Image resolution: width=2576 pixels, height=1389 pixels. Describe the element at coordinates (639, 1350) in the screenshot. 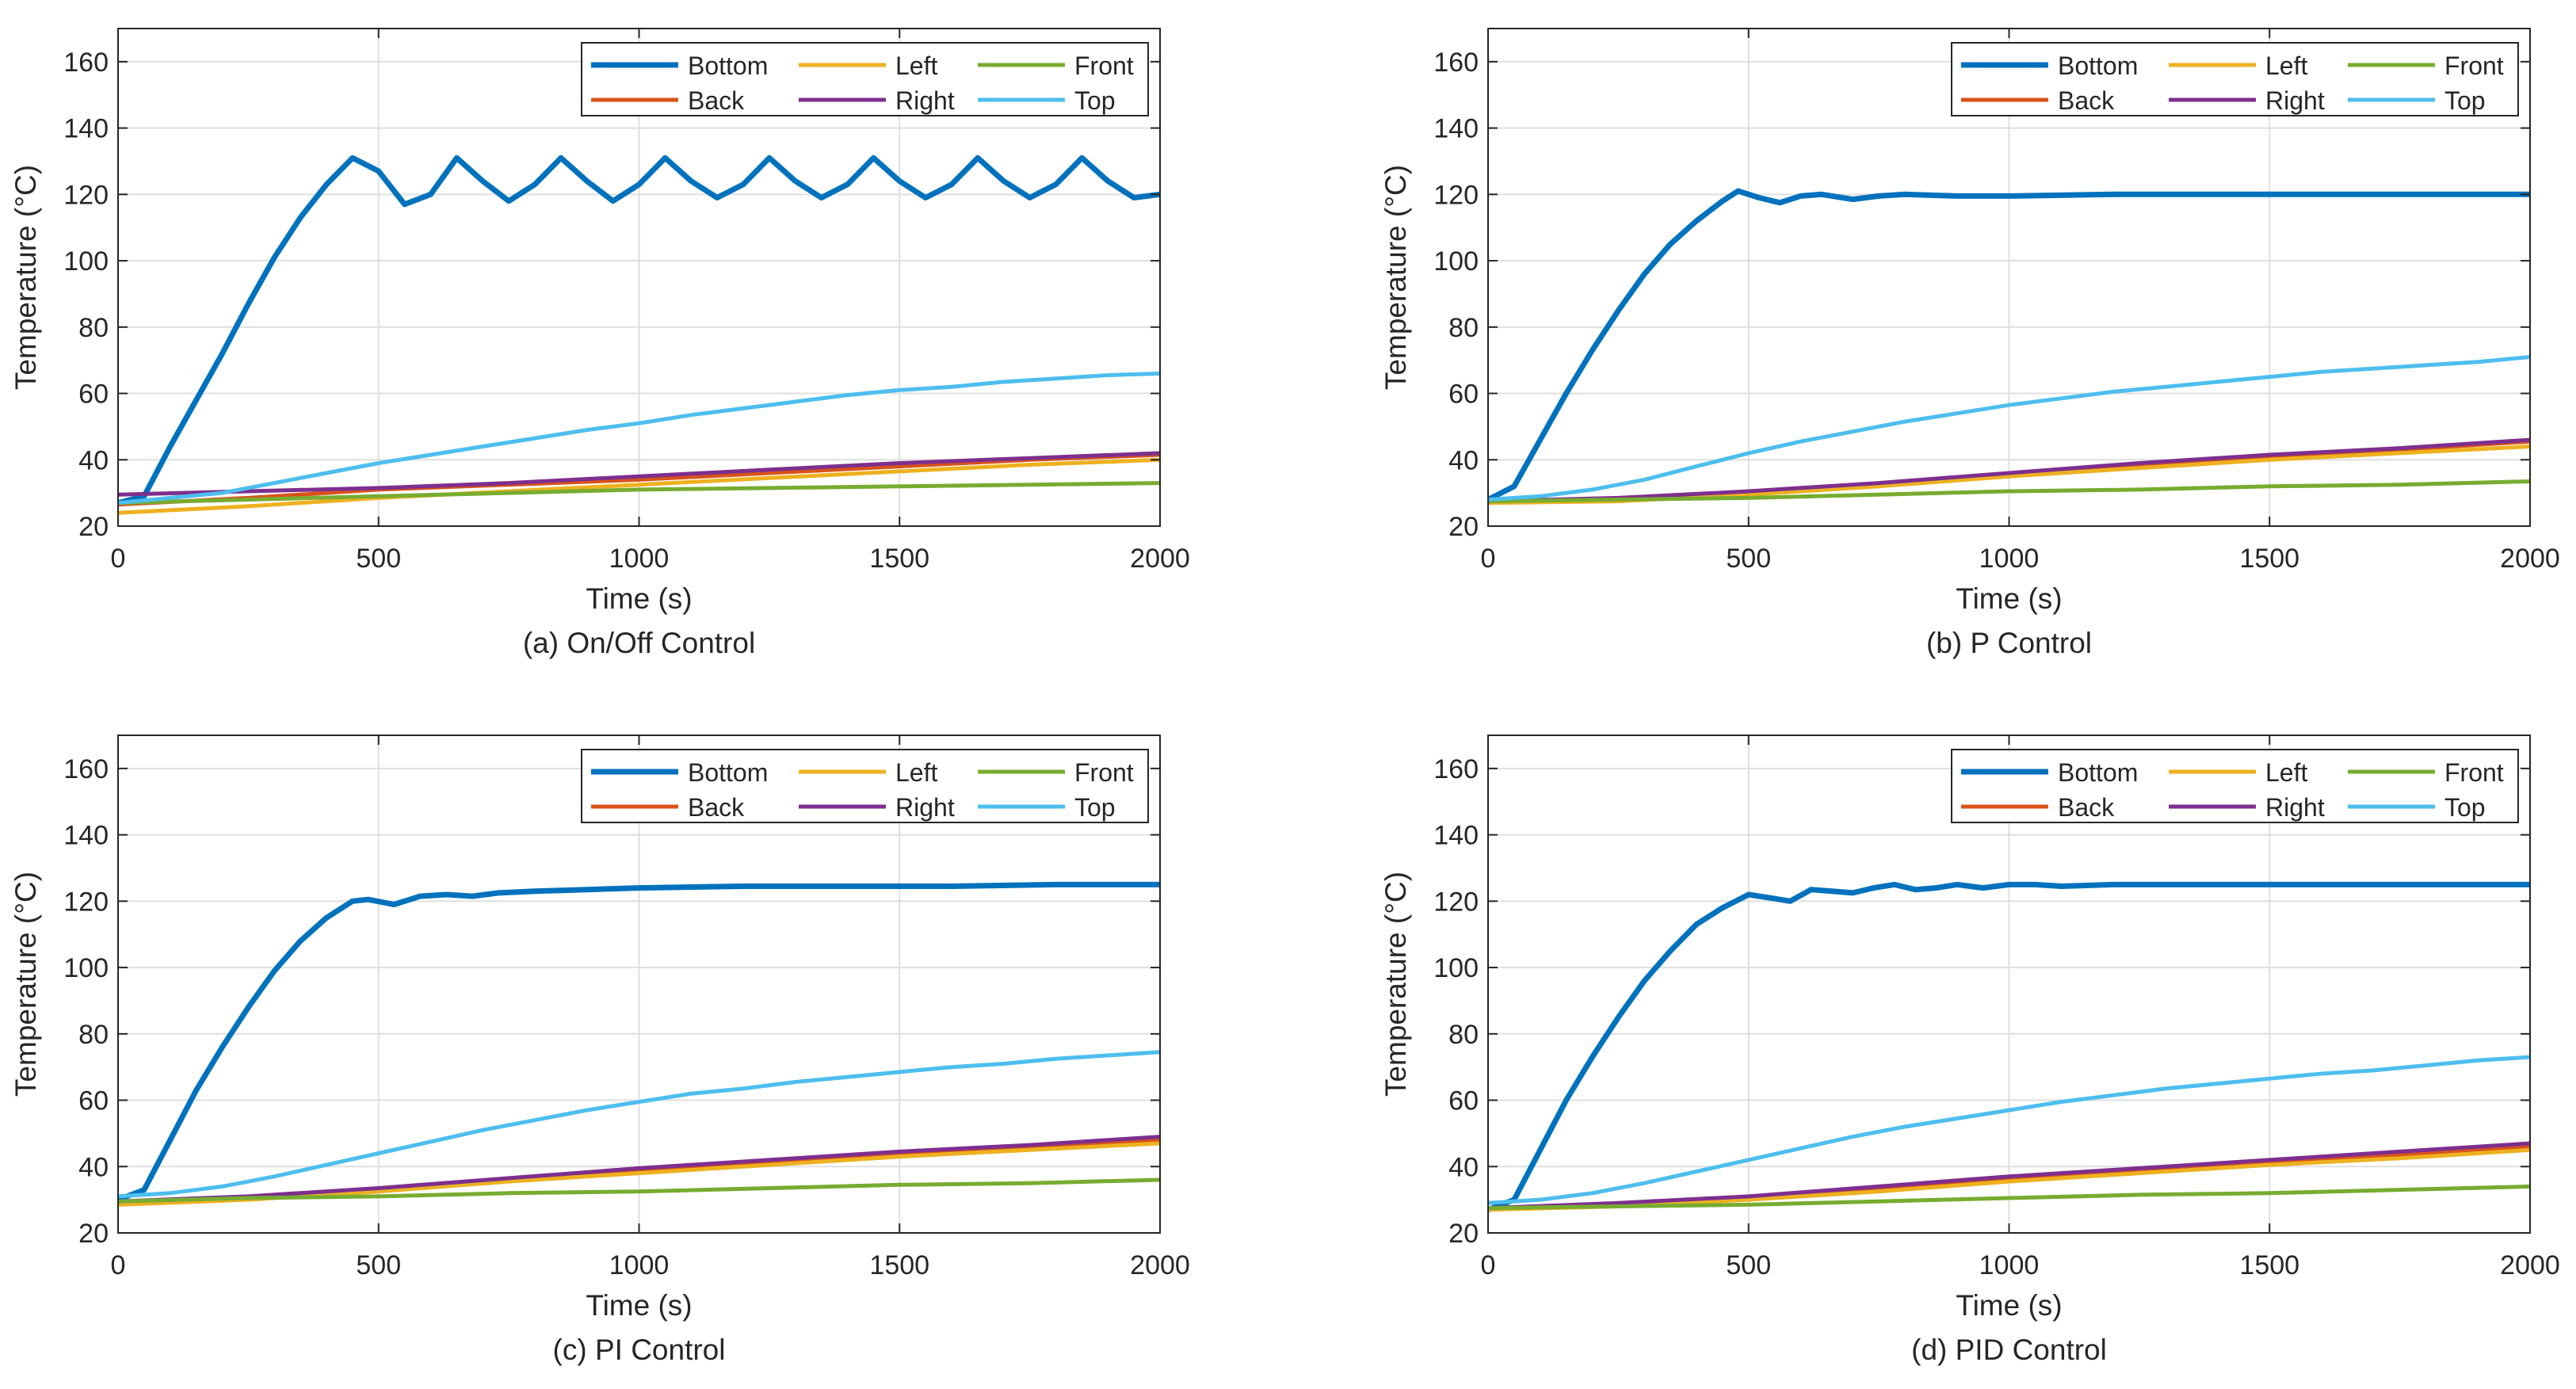

I see `panel-caption: (c) PI Control` at that location.